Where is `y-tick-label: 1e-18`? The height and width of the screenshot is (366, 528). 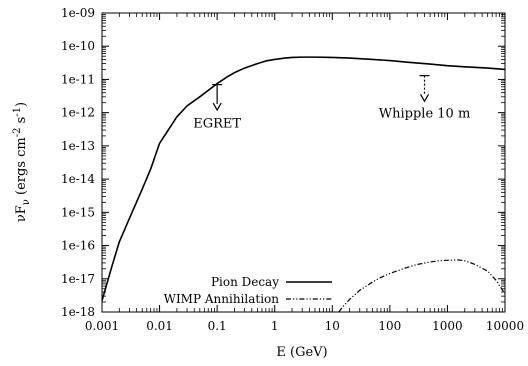 y-tick-label: 1e-18 is located at coordinates (78, 312).